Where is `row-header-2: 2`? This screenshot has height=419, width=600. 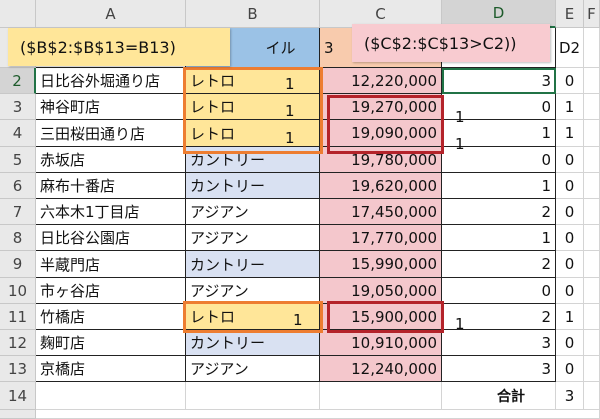
row-header-2: 2 is located at coordinates (18, 81).